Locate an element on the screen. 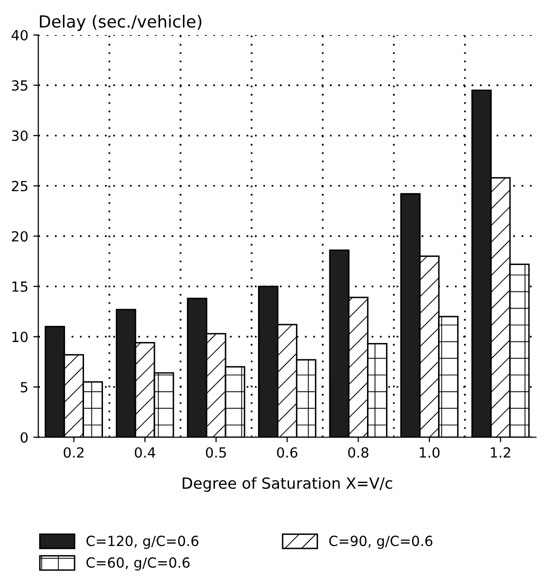  x-axis-title: Degree of Saturation X=V/c is located at coordinates (287, 484).